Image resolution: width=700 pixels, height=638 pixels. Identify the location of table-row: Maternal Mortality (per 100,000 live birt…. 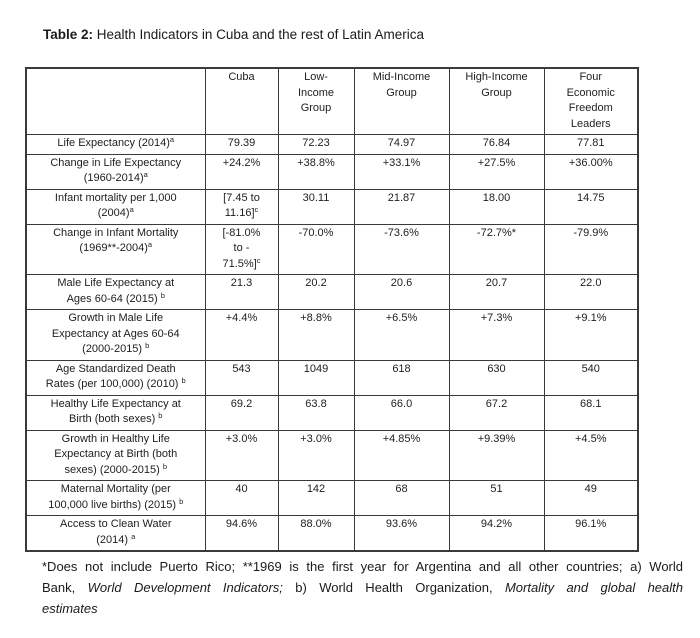
(332, 498).